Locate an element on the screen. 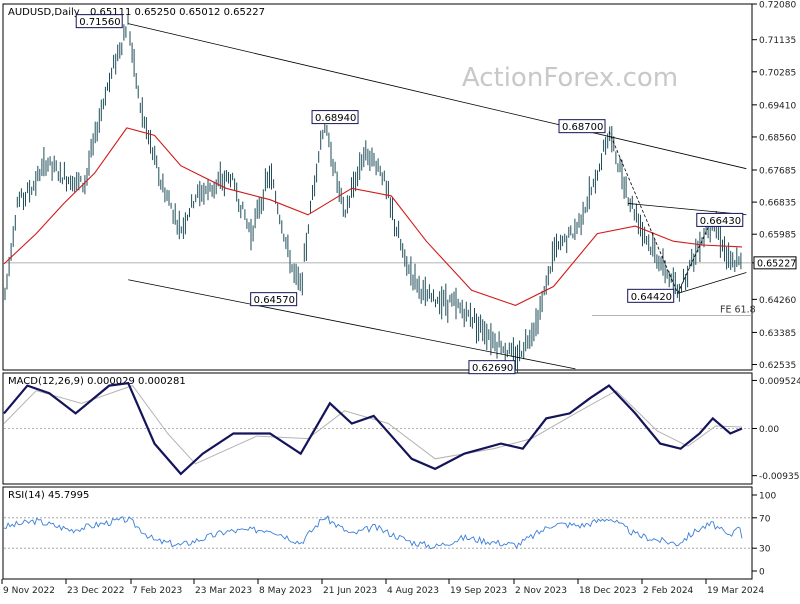 The width and height of the screenshot is (800, 604). triangle-lower-line is located at coordinates (712, 283).